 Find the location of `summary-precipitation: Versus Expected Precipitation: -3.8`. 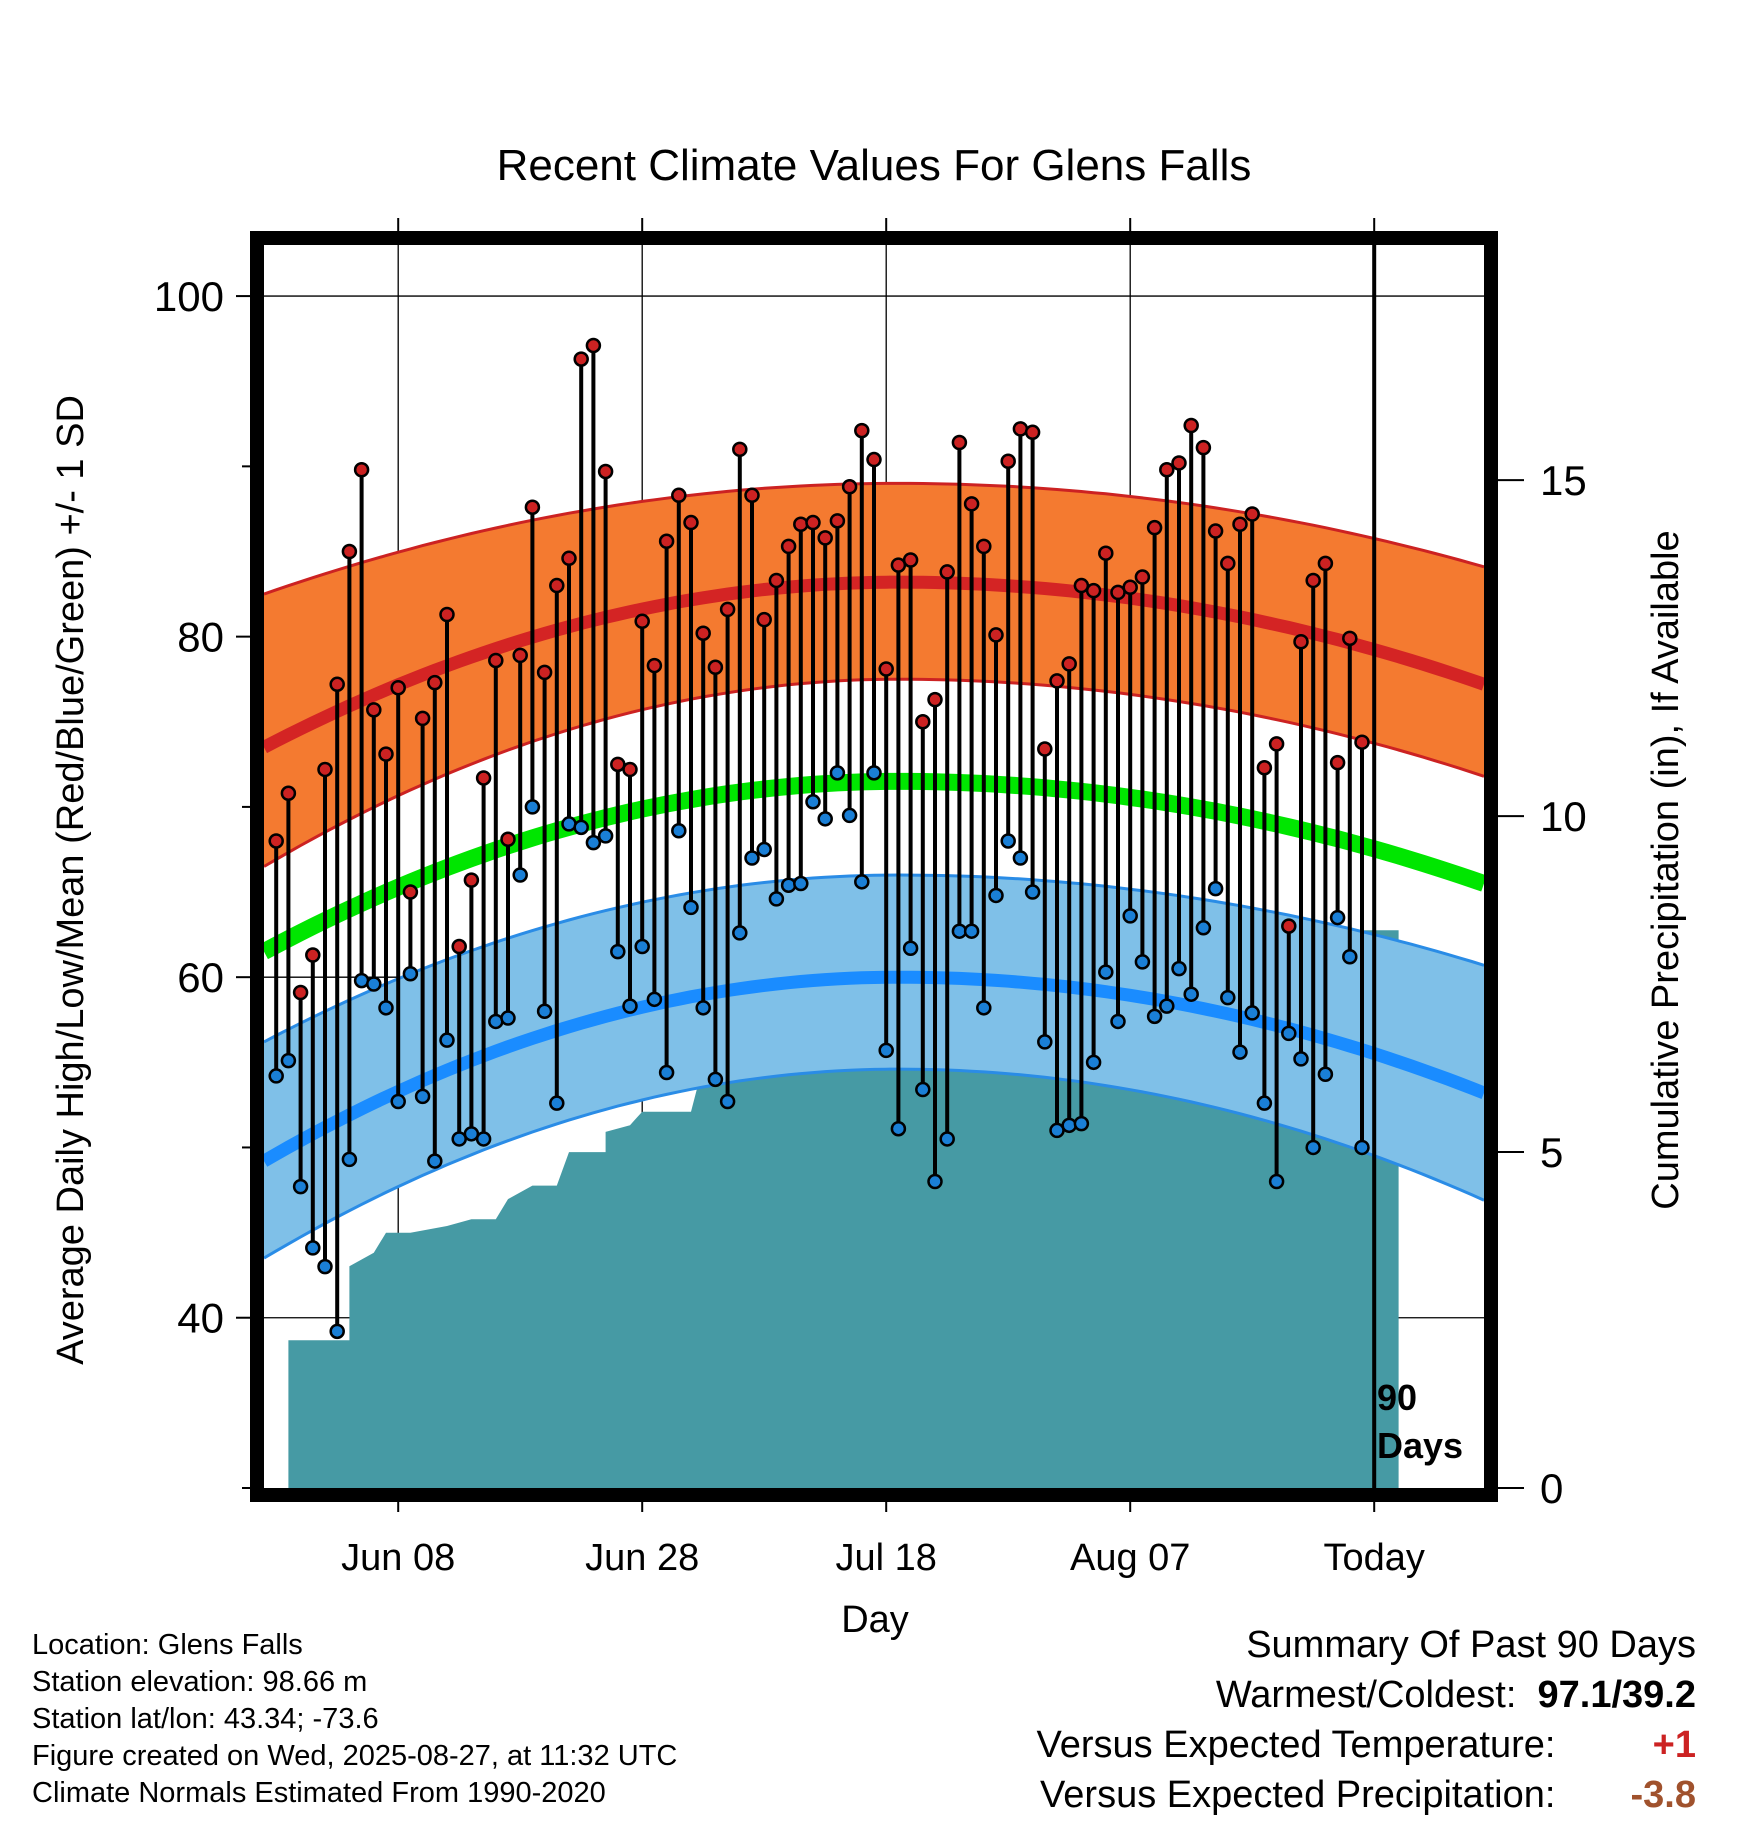

summary-precipitation: Versus Expected Precipitation: -3.8 is located at coordinates (1368, 1795).